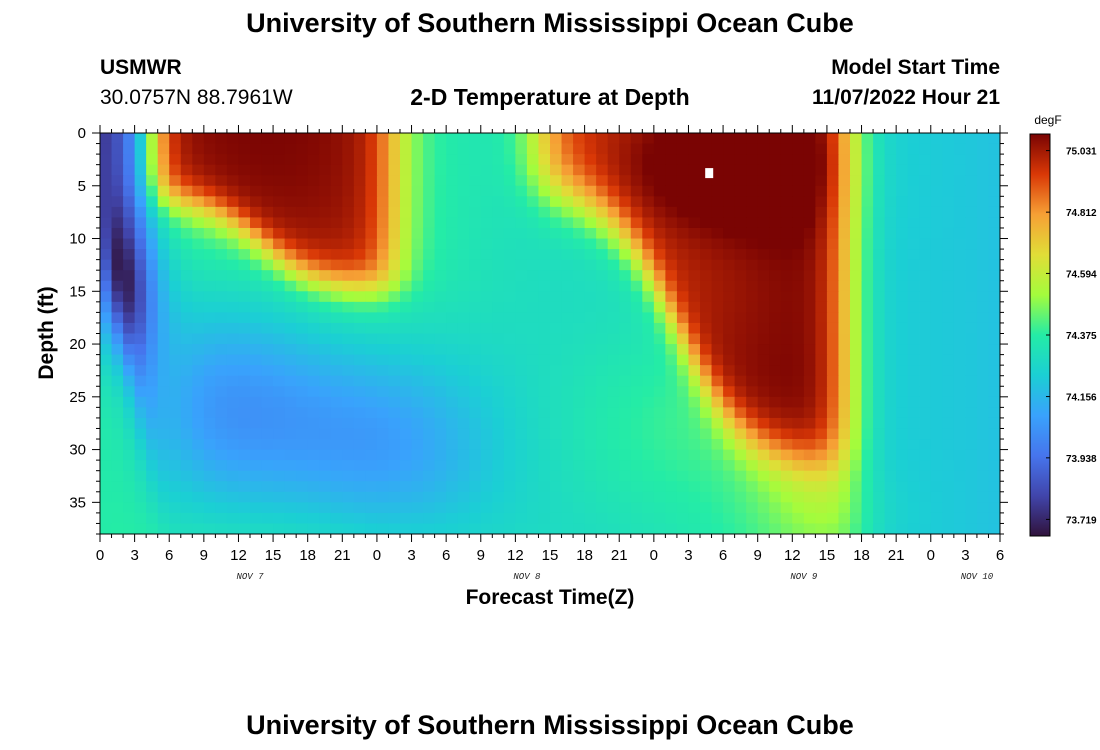  Describe the element at coordinates (411, 555) in the screenshot. I see `x-tick-label: 3` at that location.